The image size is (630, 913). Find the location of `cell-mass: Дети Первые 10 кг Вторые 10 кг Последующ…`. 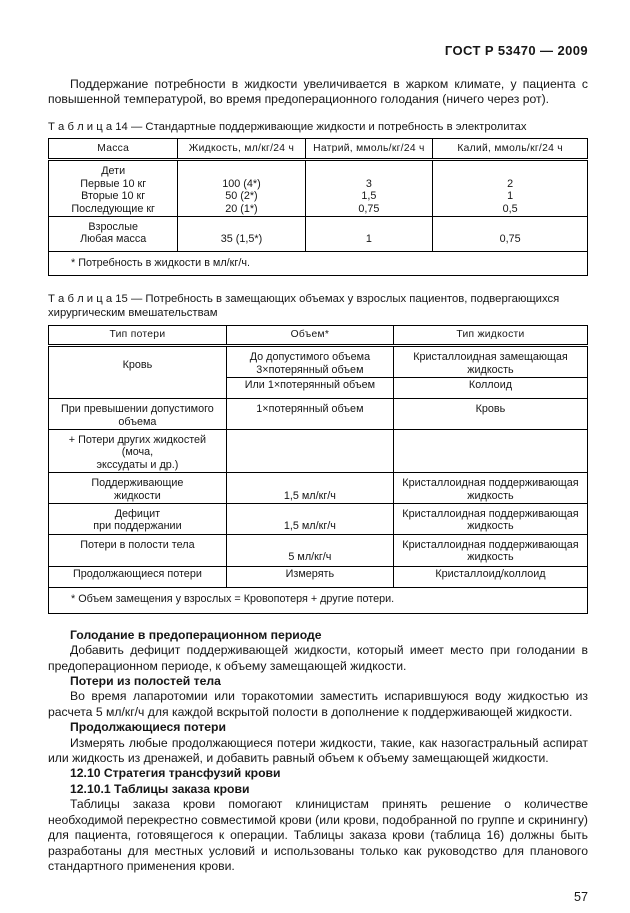

cell-mass: Дети Первые 10 кг Вторые 10 кг Последующ… is located at coordinates (113, 188).